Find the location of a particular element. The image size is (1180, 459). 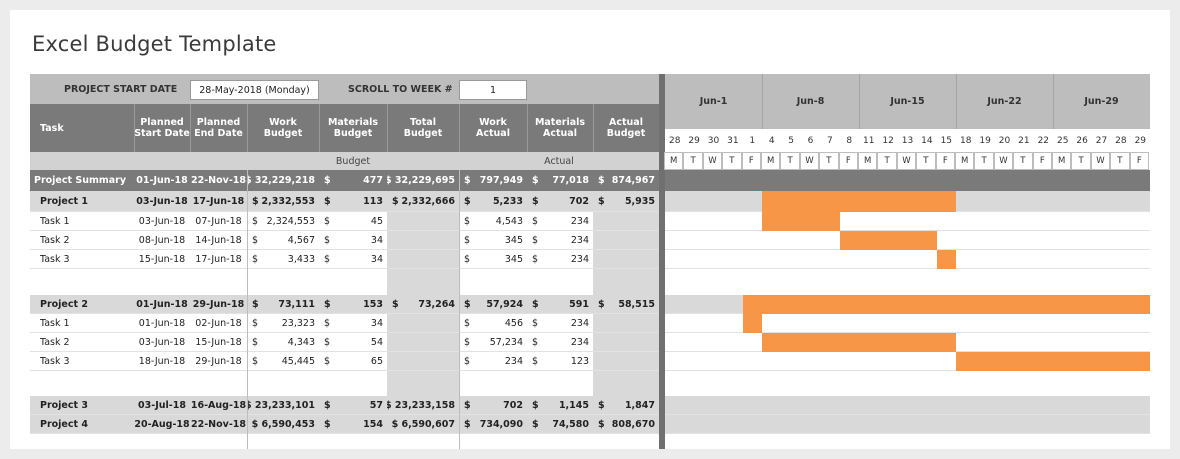

cell-value: 797,949 is located at coordinates (501, 180).